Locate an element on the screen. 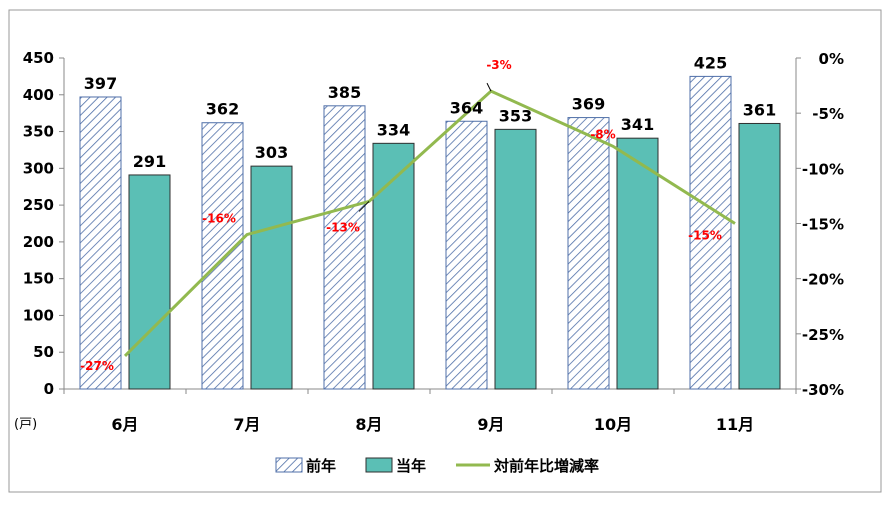  y2-tick-label: -10% is located at coordinates (823, 169).